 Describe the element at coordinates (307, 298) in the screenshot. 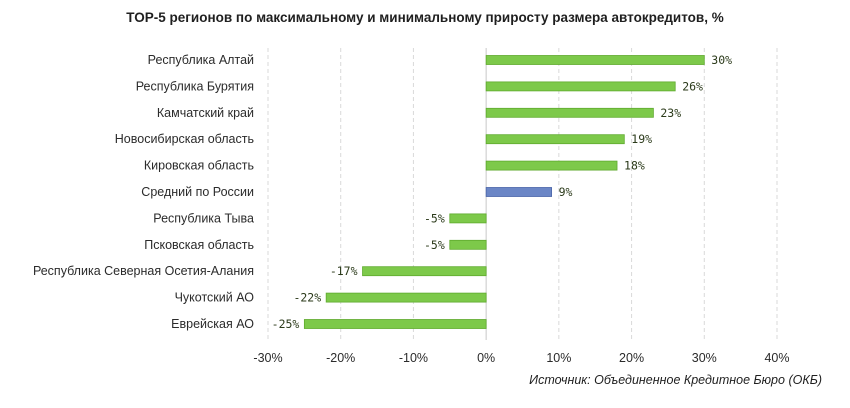

I see `data-label: -22%` at that location.